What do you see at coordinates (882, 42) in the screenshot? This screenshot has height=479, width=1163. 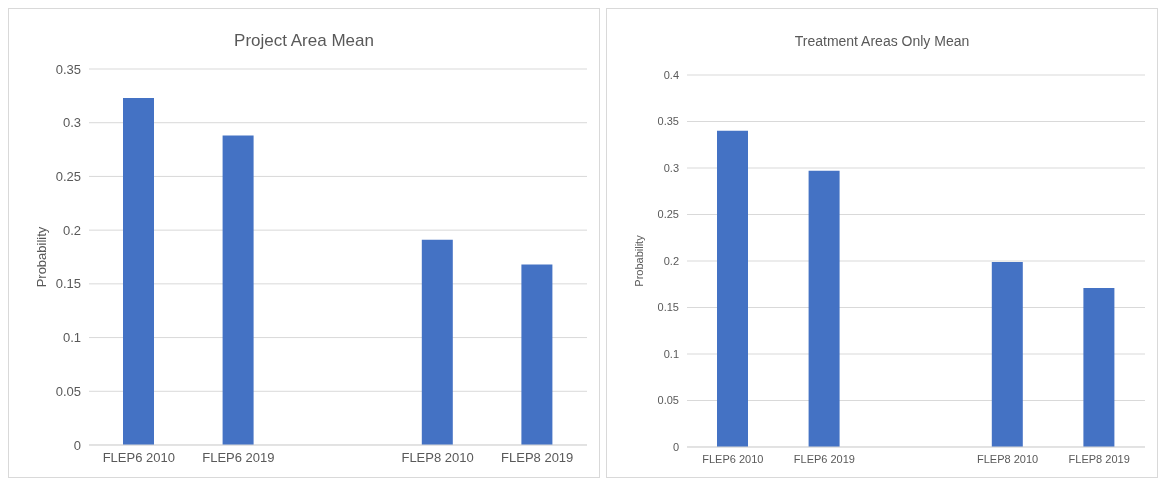 I see `chart-title: Treatment Areas Only Mean` at bounding box center [882, 42].